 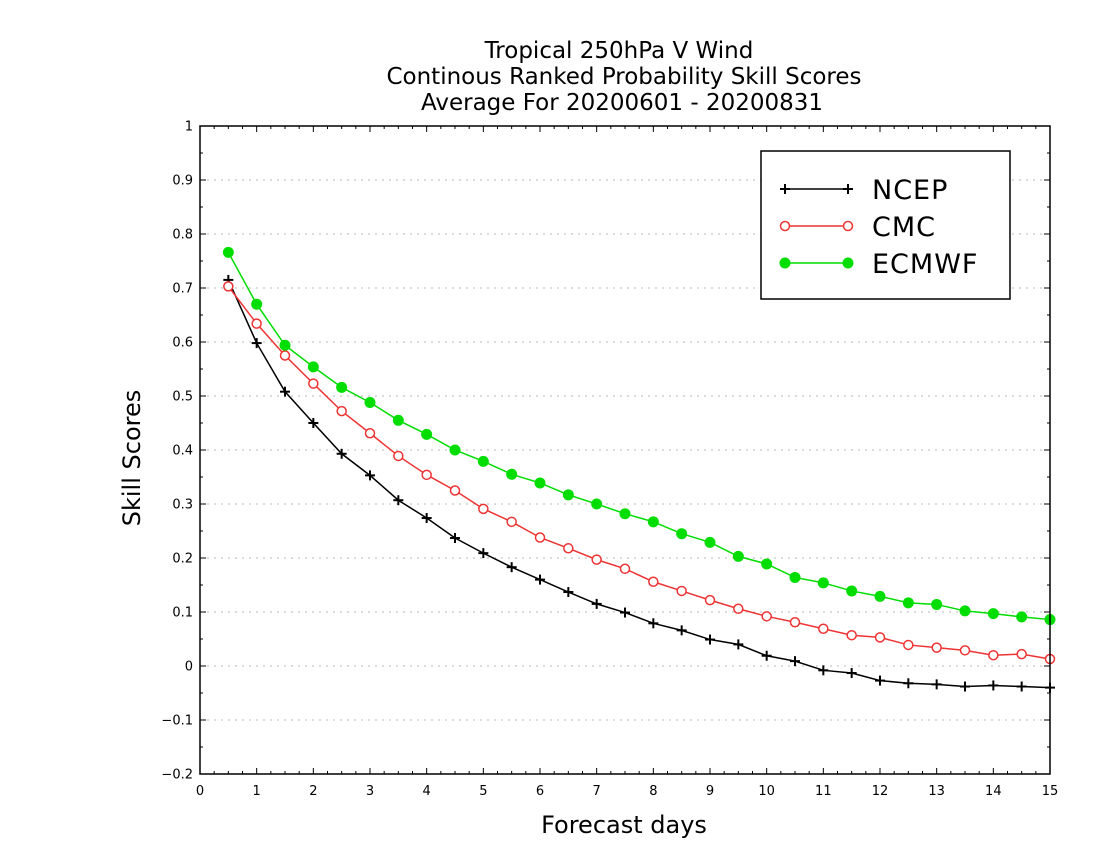 What do you see at coordinates (993, 791) in the screenshot?
I see `x-tick-label: 14` at bounding box center [993, 791].